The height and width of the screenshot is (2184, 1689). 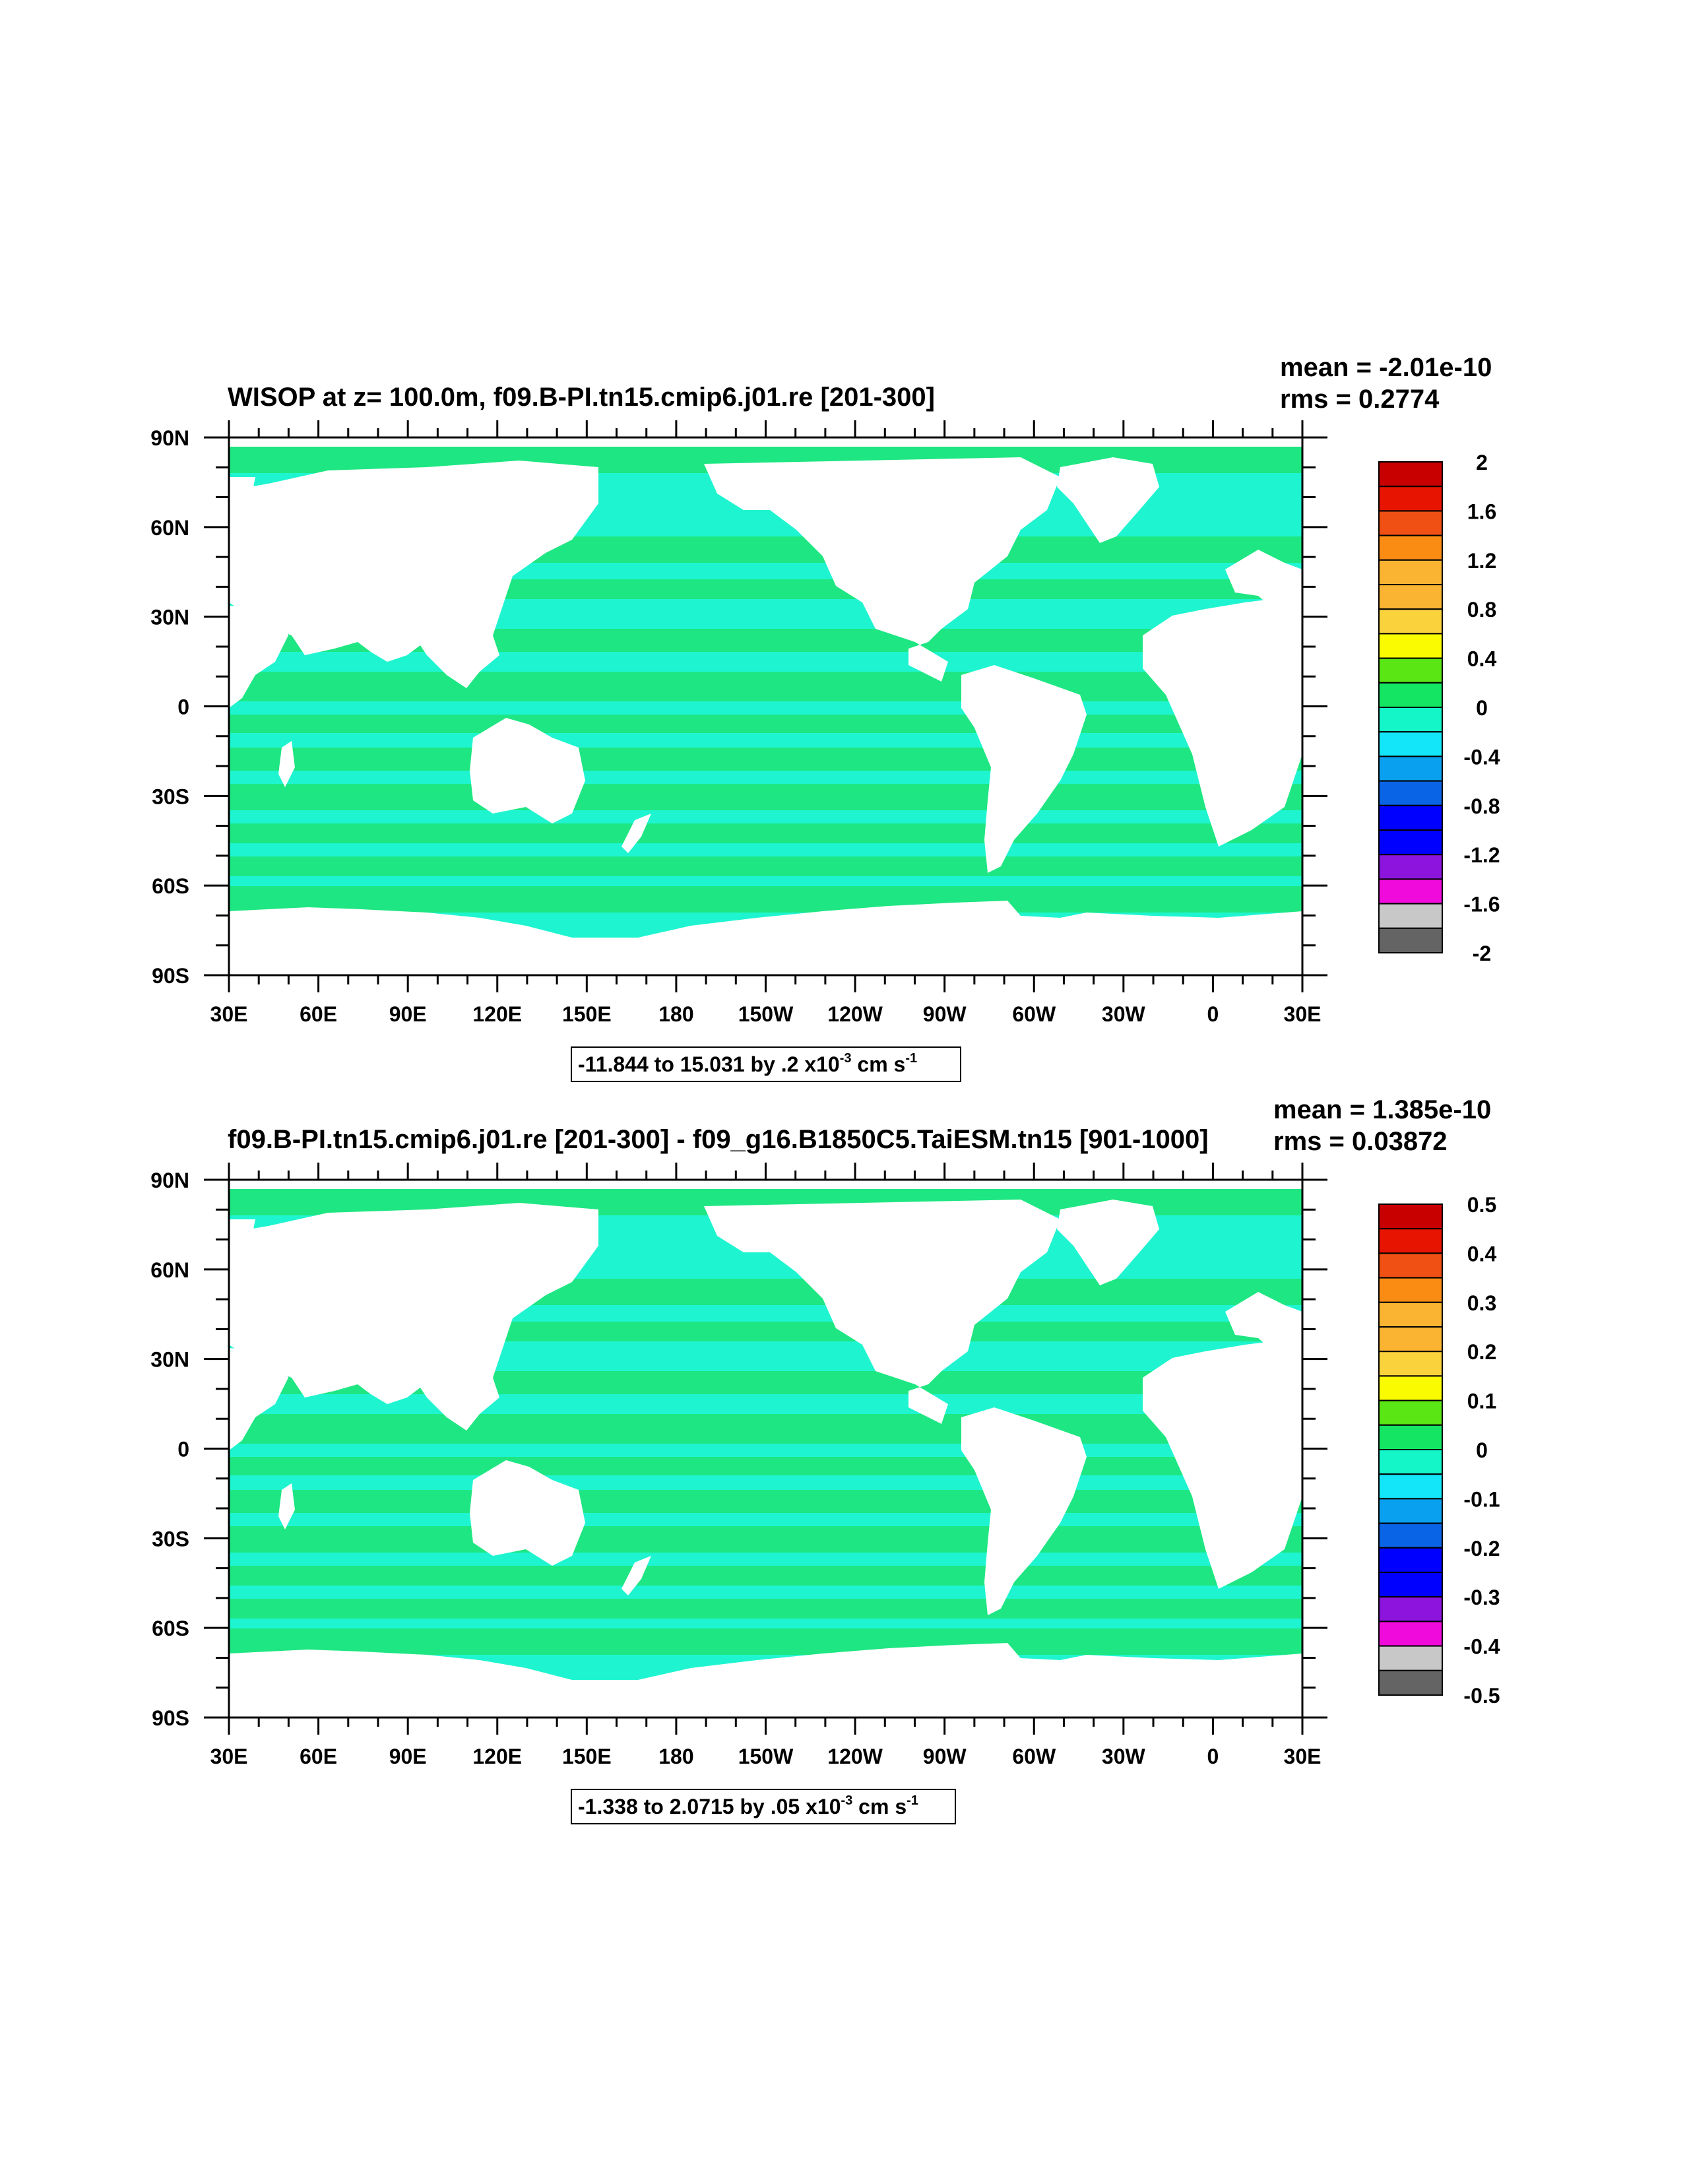 What do you see at coordinates (1481, 1499) in the screenshot?
I see `colorbar-label: -0.1` at bounding box center [1481, 1499].